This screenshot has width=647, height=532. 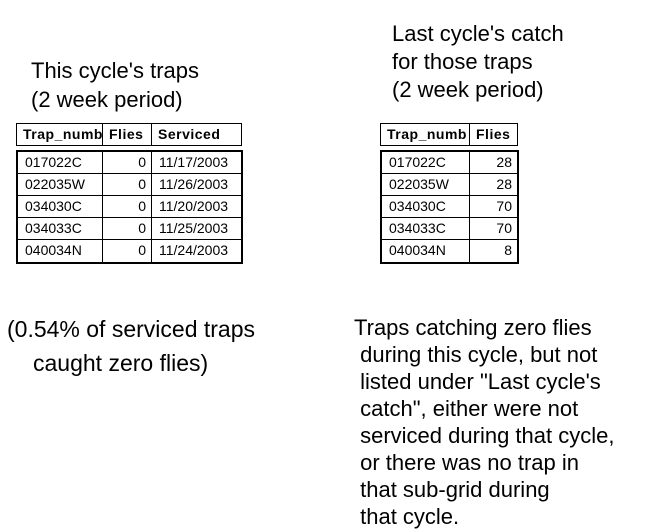 I want to click on left-table-title: This cycle's traps (2 week period), so click(x=115, y=85).